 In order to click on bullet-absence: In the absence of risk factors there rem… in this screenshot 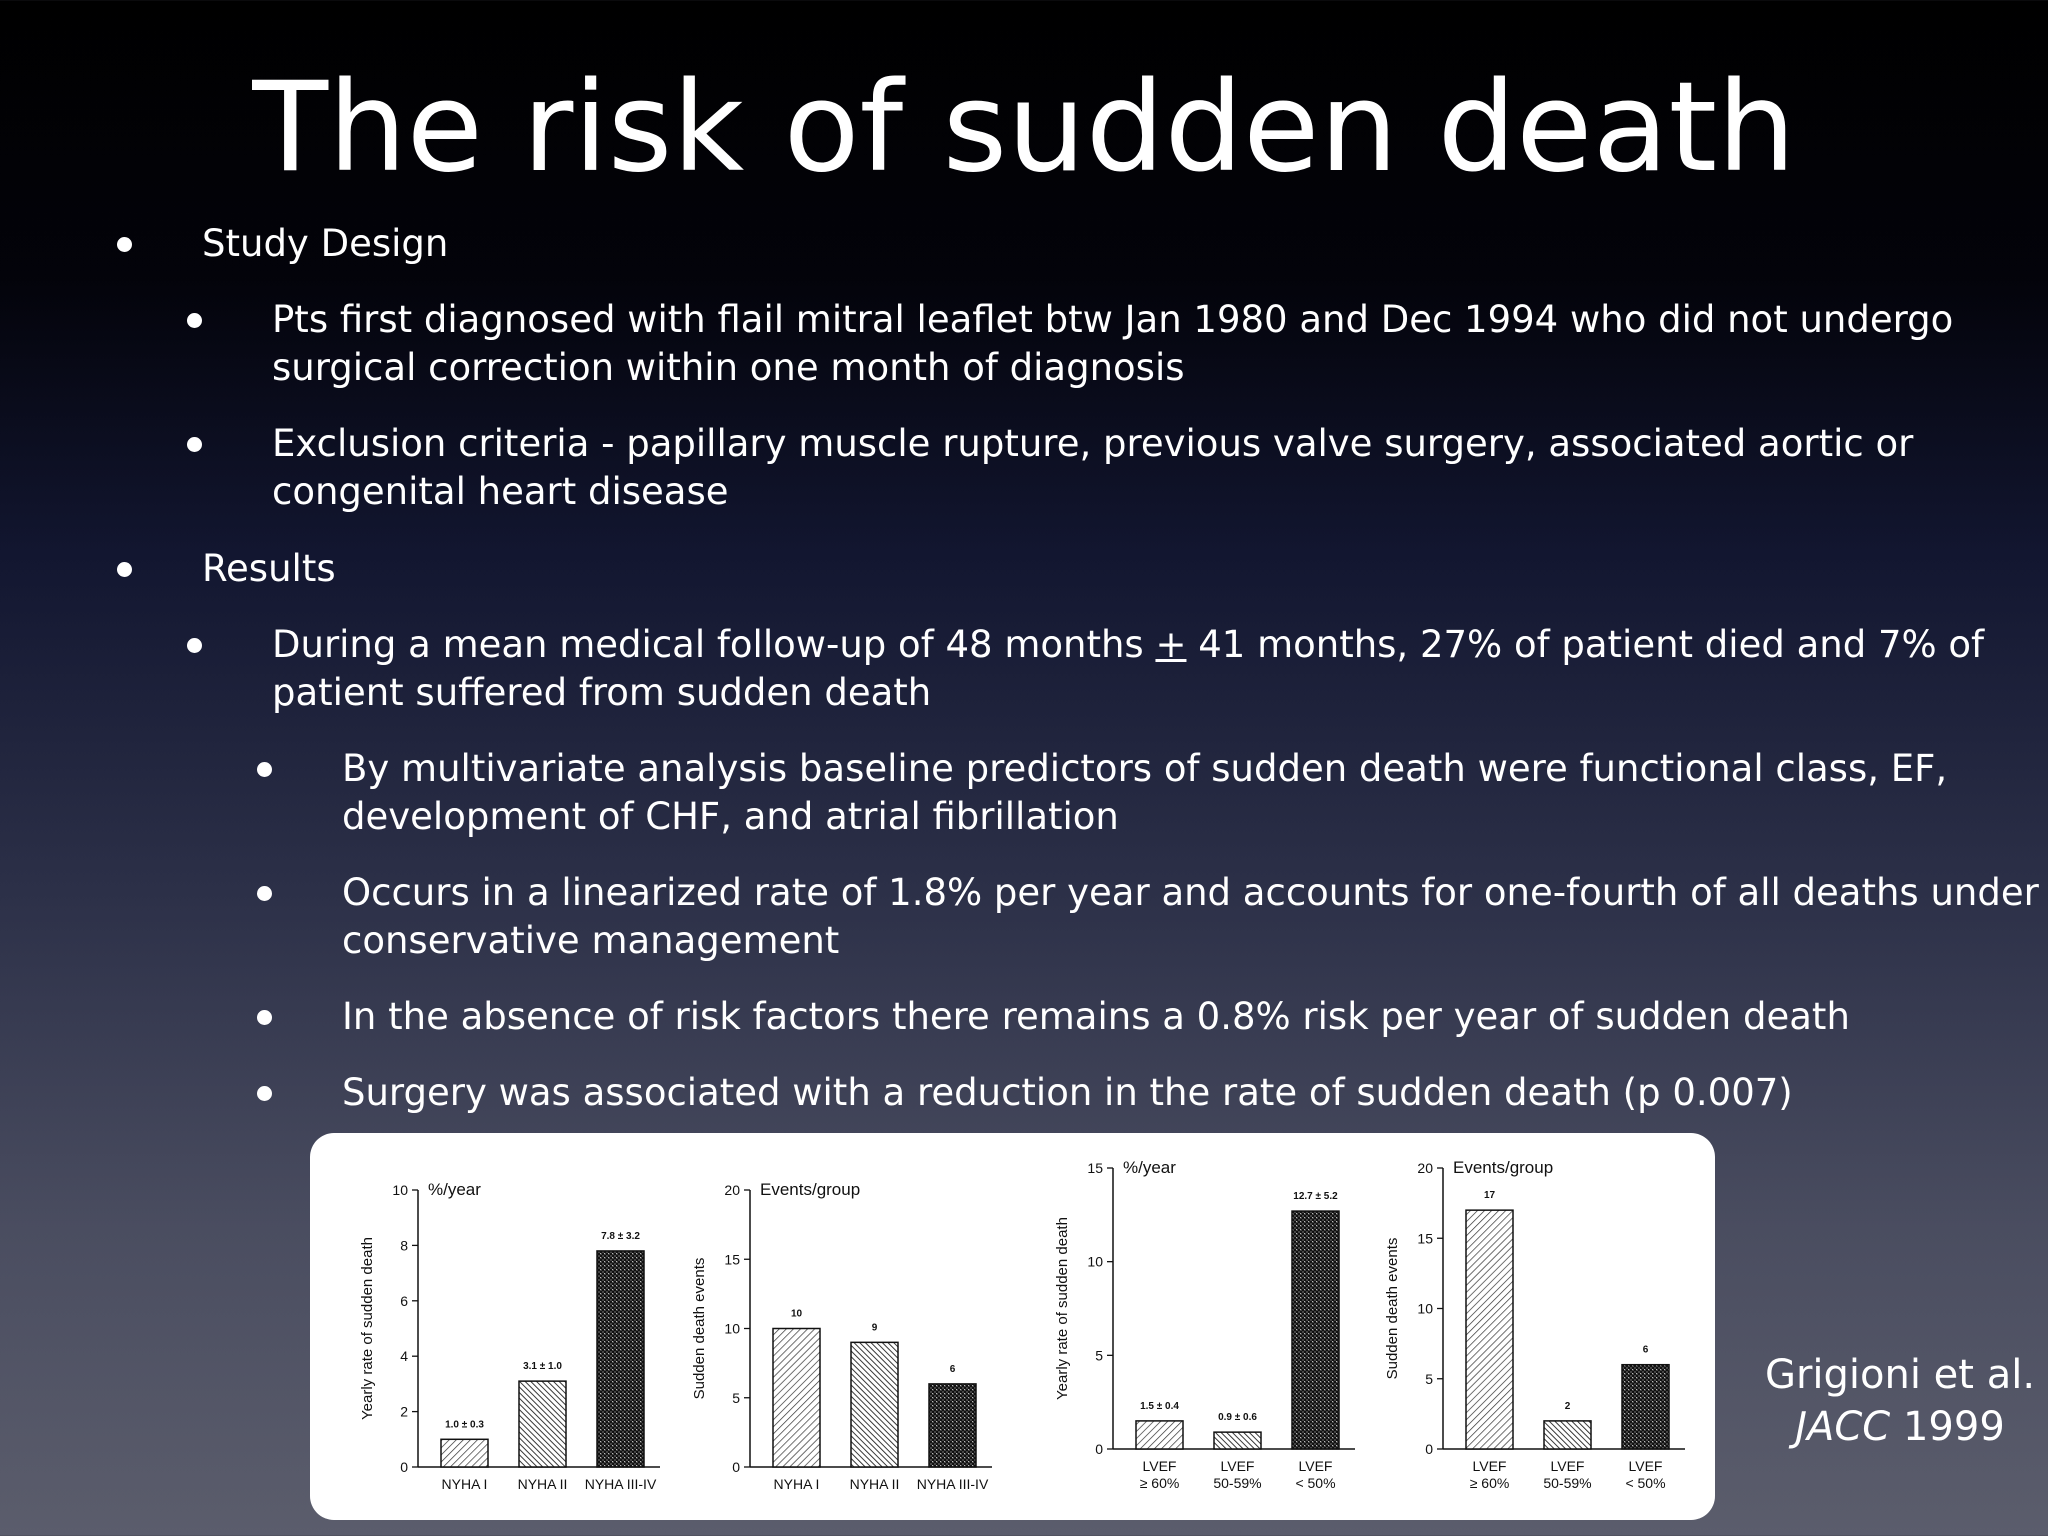, I will do `click(1096, 1016)`.